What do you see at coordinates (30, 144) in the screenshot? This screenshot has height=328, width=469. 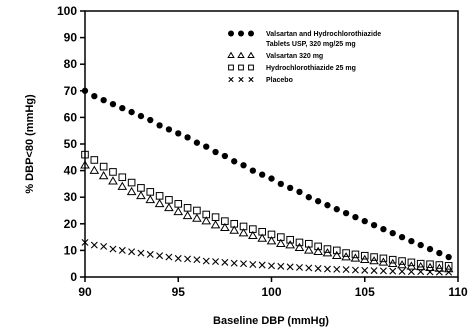 I see `y-axis-title: % DBP<80 (mmHg)` at bounding box center [30, 144].